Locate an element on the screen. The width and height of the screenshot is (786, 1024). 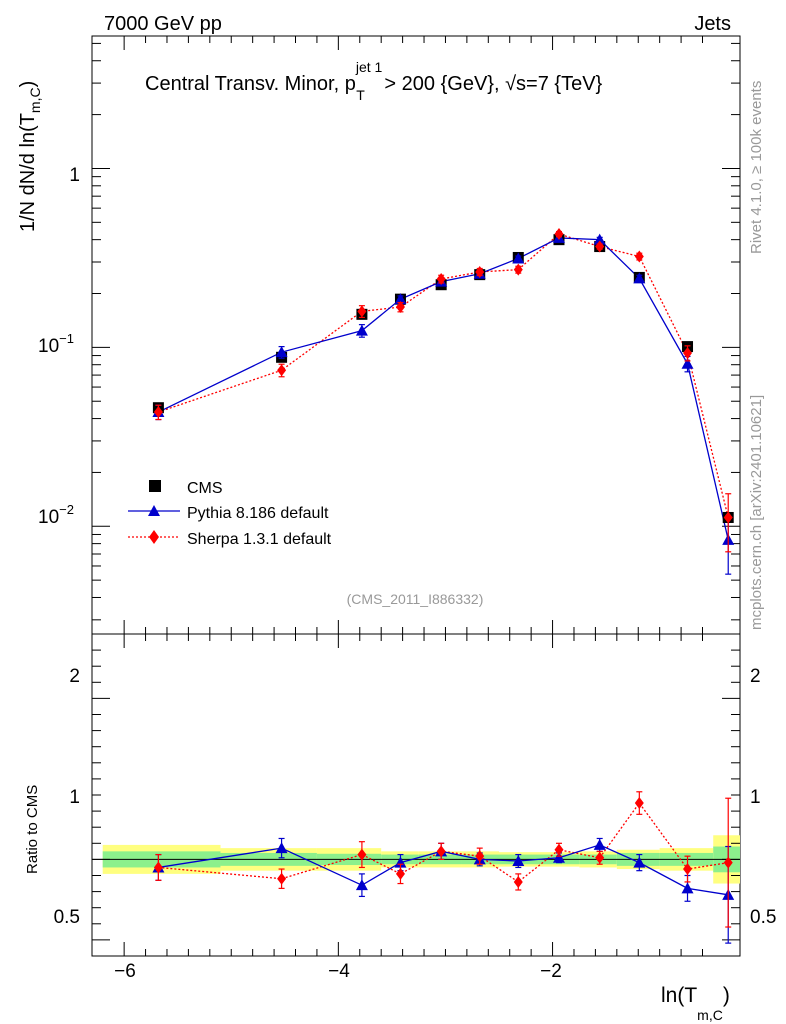
ratio-uncertainty-bands is located at coordinates (416, 859).